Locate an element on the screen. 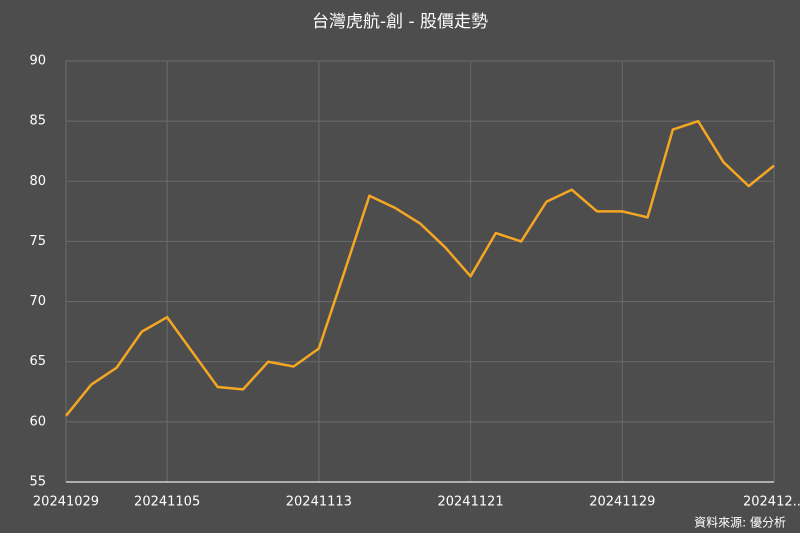 This screenshot has width=800, height=533. y-tick-label: 85 is located at coordinates (37, 121).